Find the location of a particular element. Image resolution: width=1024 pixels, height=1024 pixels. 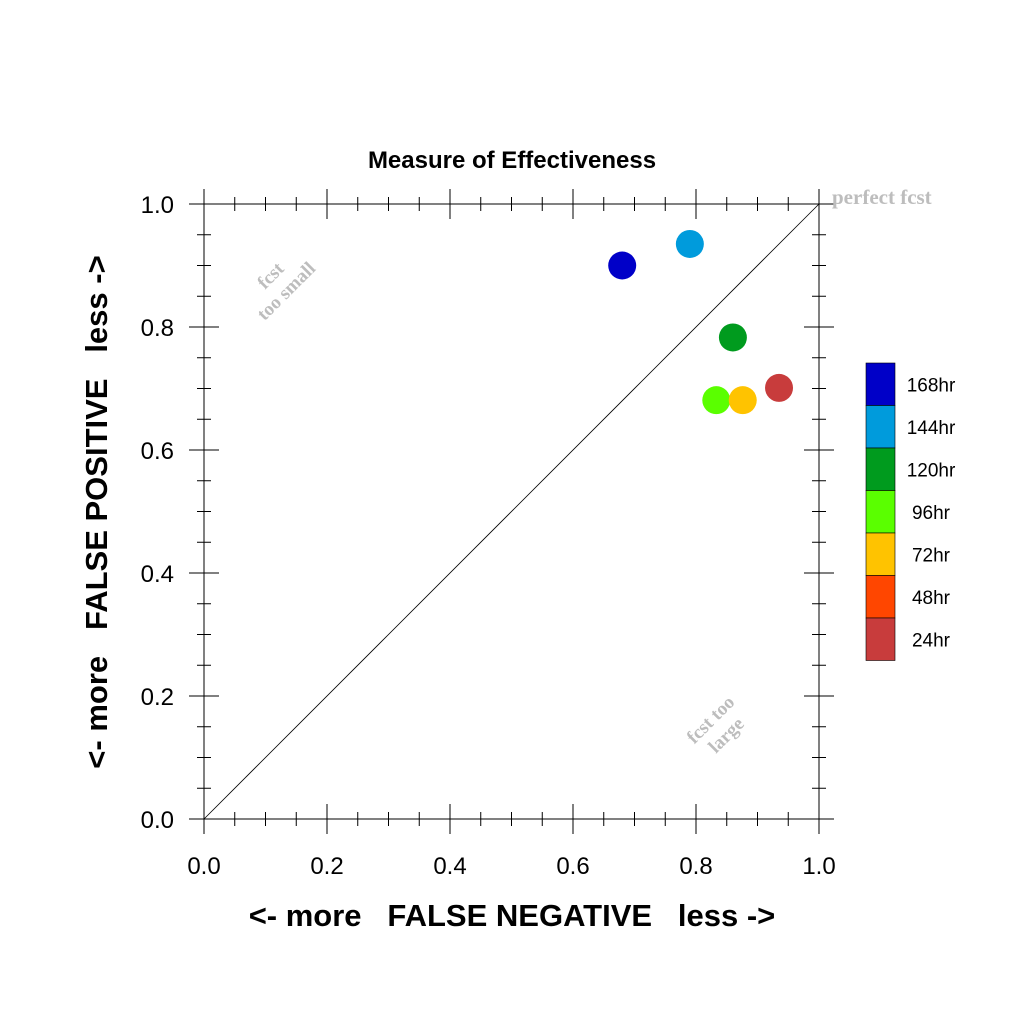

point-96hr is located at coordinates (716, 400).